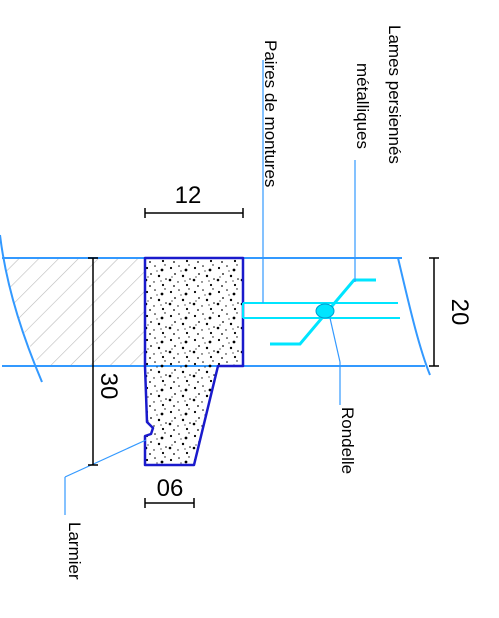 Image resolution: width=499 pixels, height=618 pixels. Describe the element at coordinates (347, 440) in the screenshot. I see `label-rondelle: Rondelle` at that location.